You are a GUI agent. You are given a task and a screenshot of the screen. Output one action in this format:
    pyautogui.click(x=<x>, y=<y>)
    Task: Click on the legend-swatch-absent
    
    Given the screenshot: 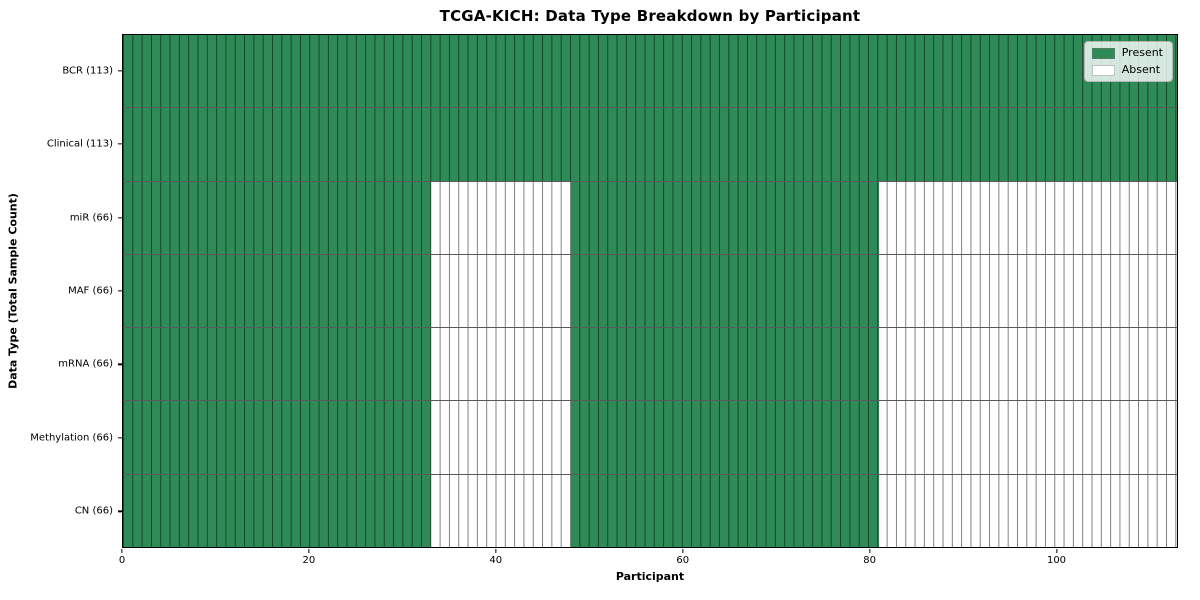 What is the action you would take?
    pyautogui.click(x=1103, y=70)
    